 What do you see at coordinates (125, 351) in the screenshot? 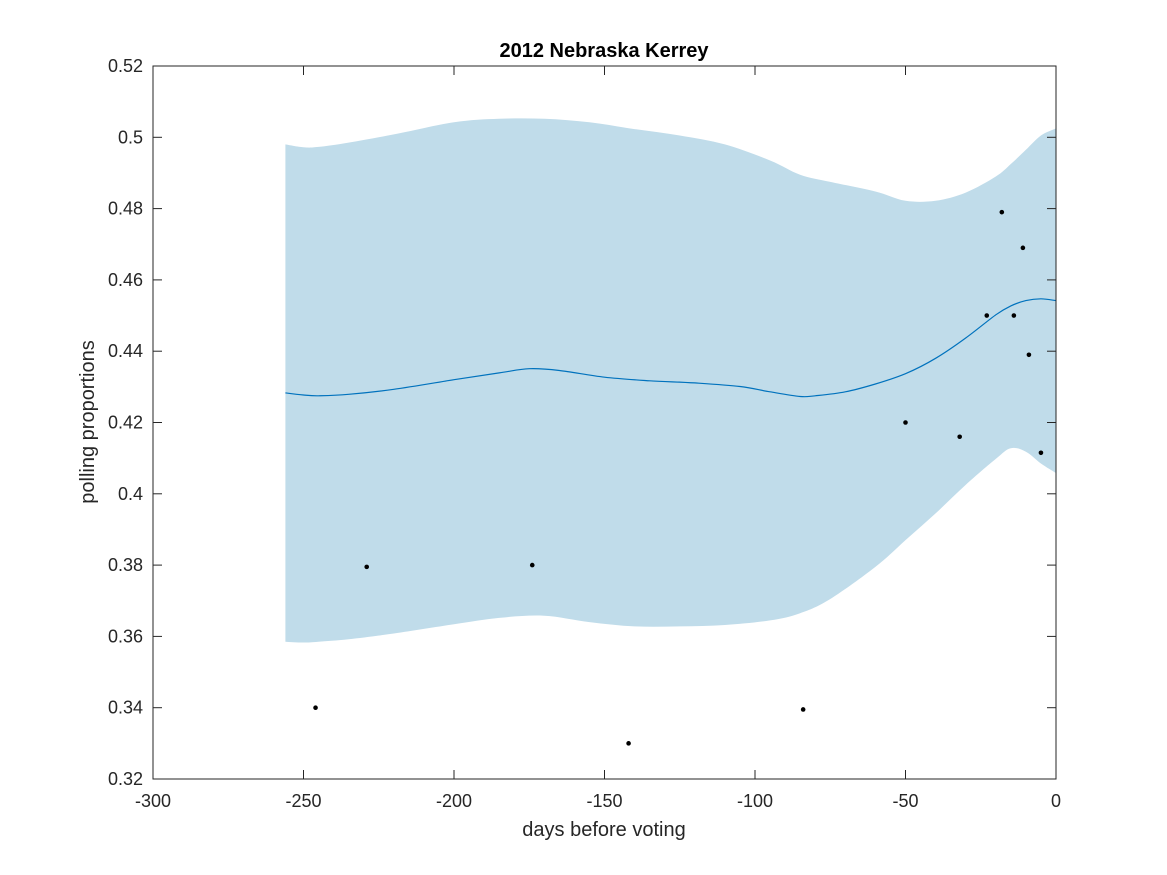
I see `y-tick-label: 0.44` at bounding box center [125, 351].